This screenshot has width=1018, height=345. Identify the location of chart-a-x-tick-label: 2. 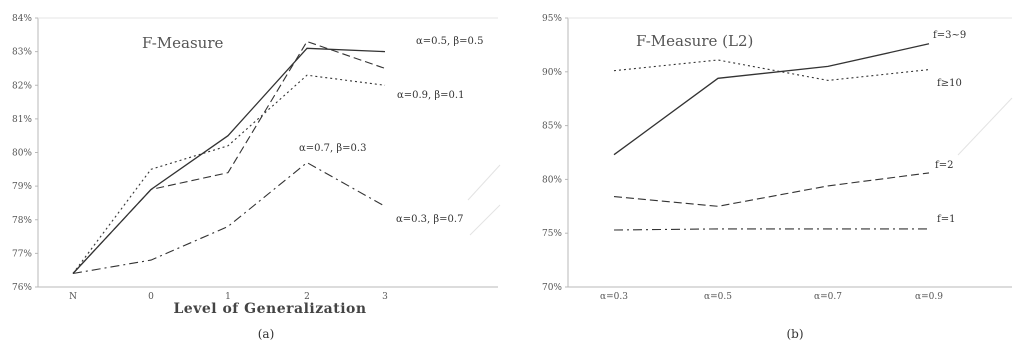
(307, 297).